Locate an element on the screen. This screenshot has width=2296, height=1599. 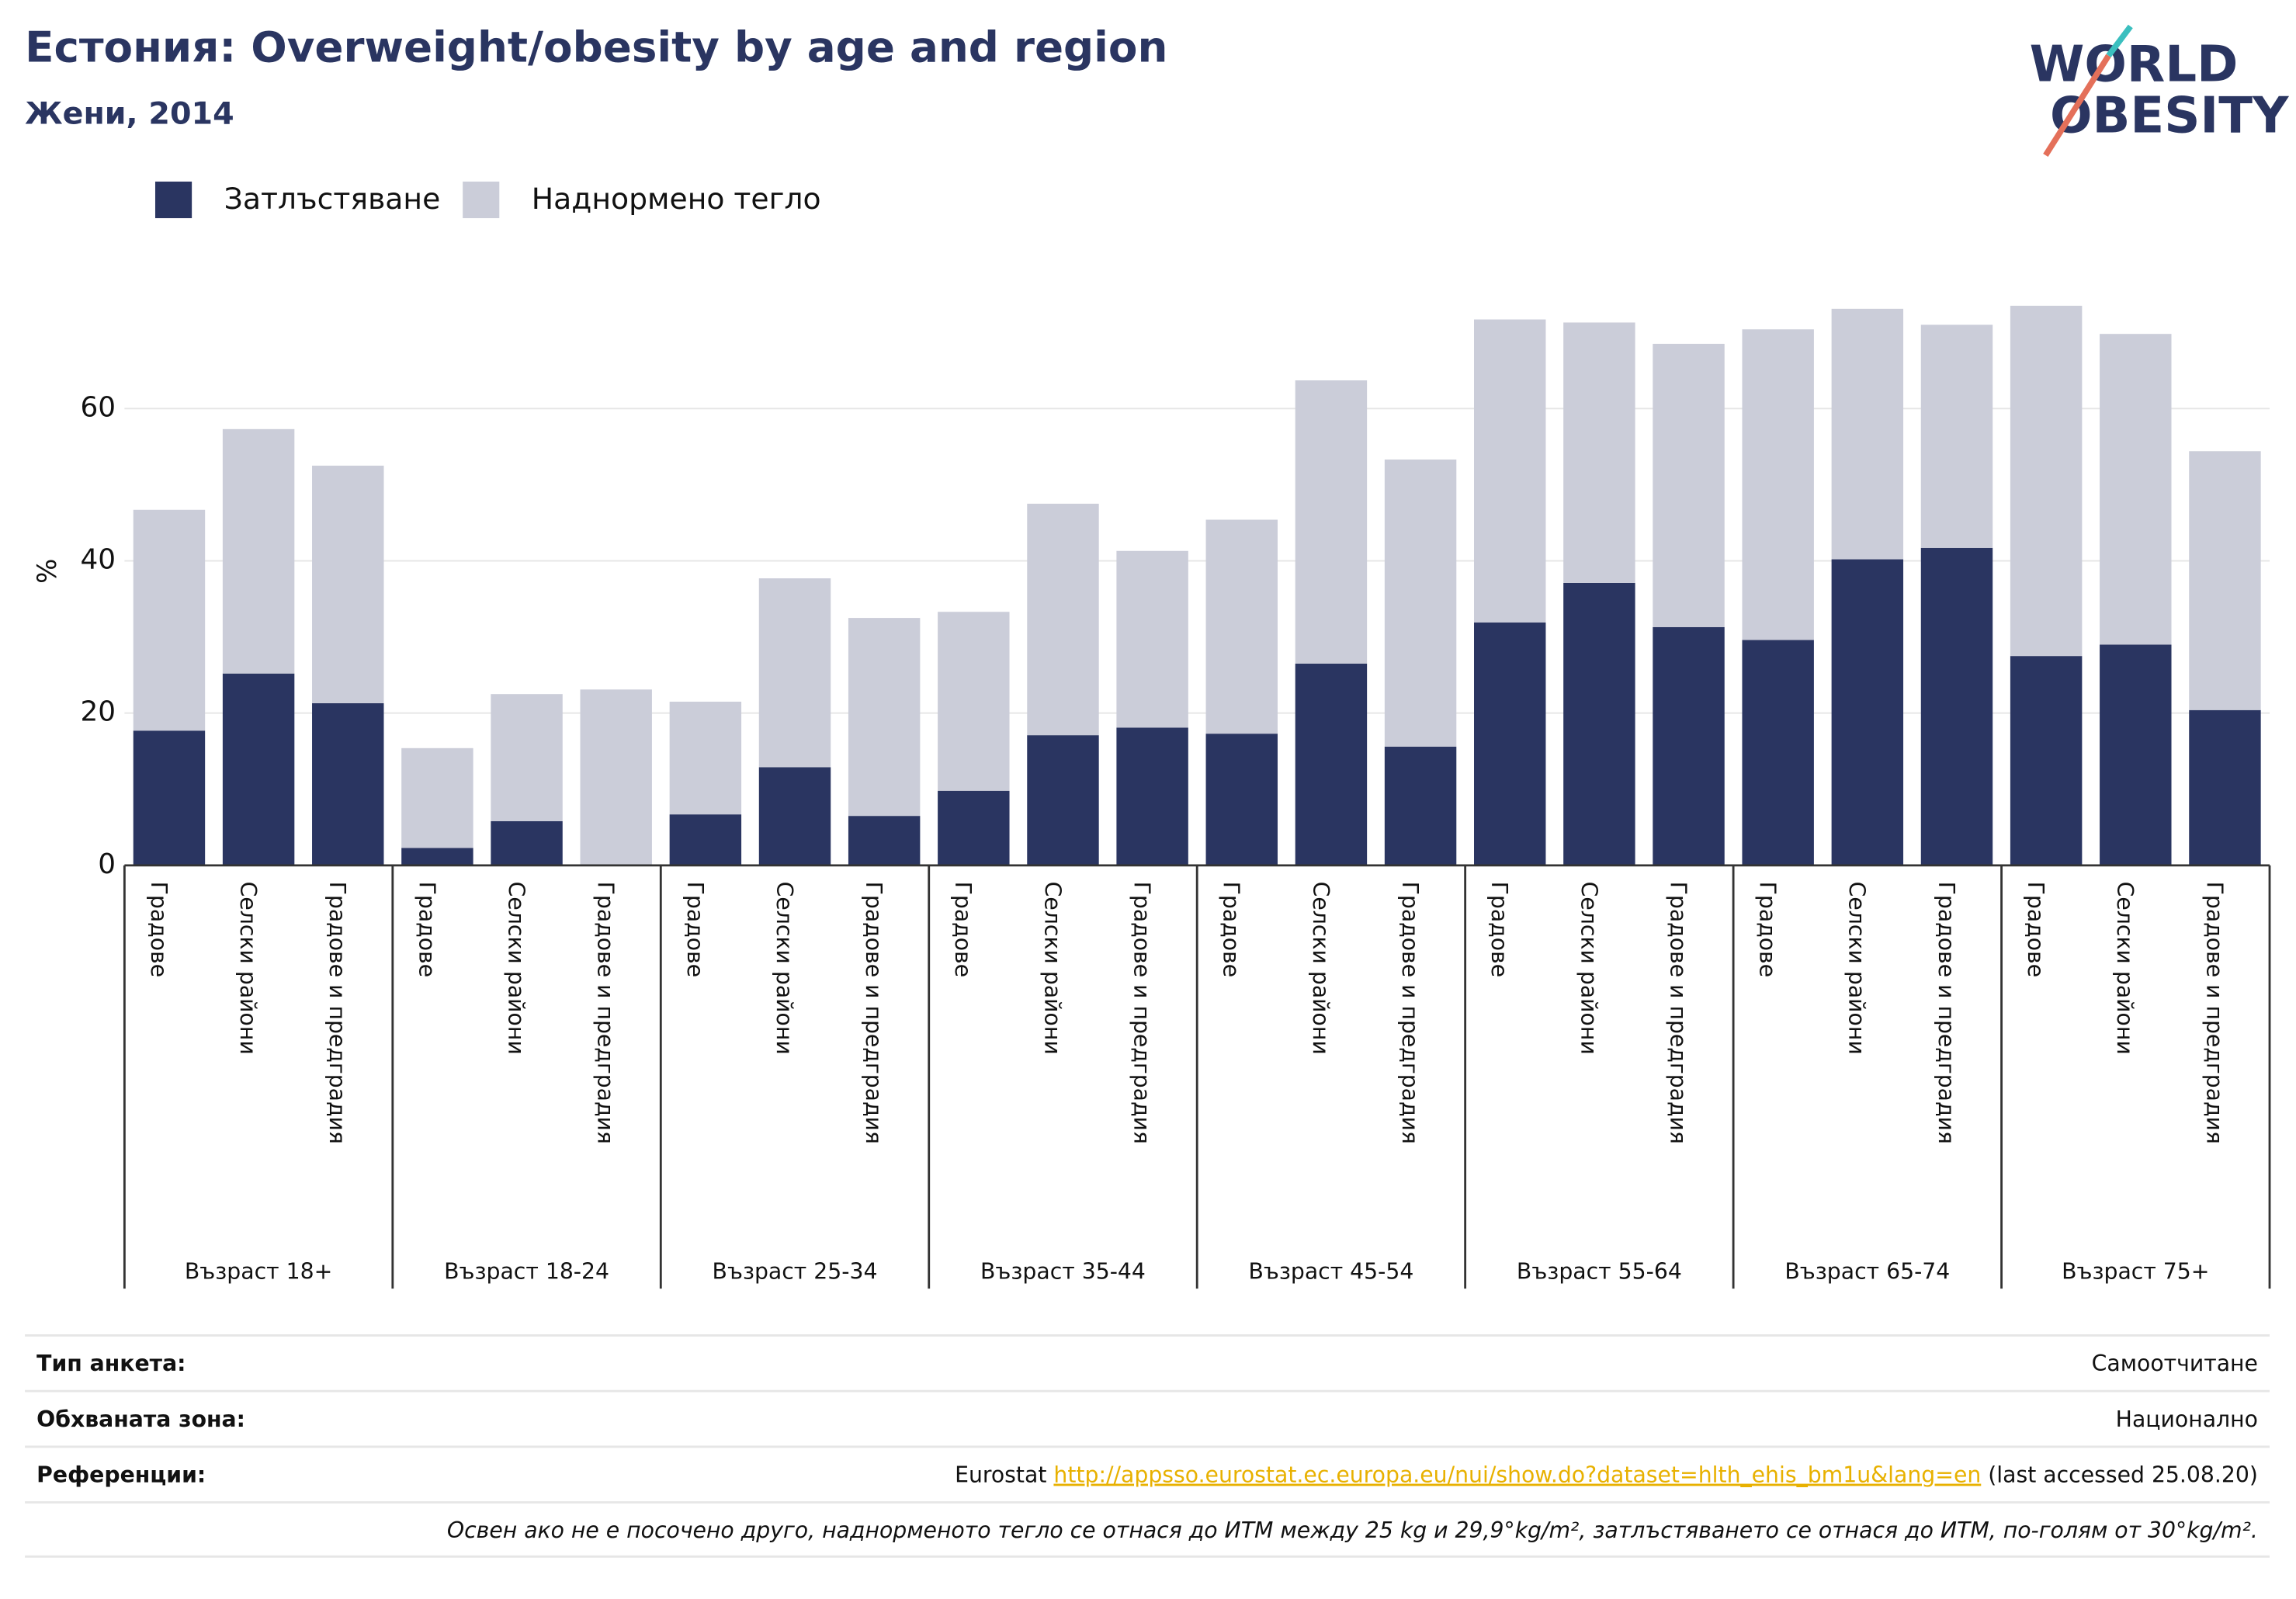
footer-label: Тип анкета: is located at coordinates (111, 1363).